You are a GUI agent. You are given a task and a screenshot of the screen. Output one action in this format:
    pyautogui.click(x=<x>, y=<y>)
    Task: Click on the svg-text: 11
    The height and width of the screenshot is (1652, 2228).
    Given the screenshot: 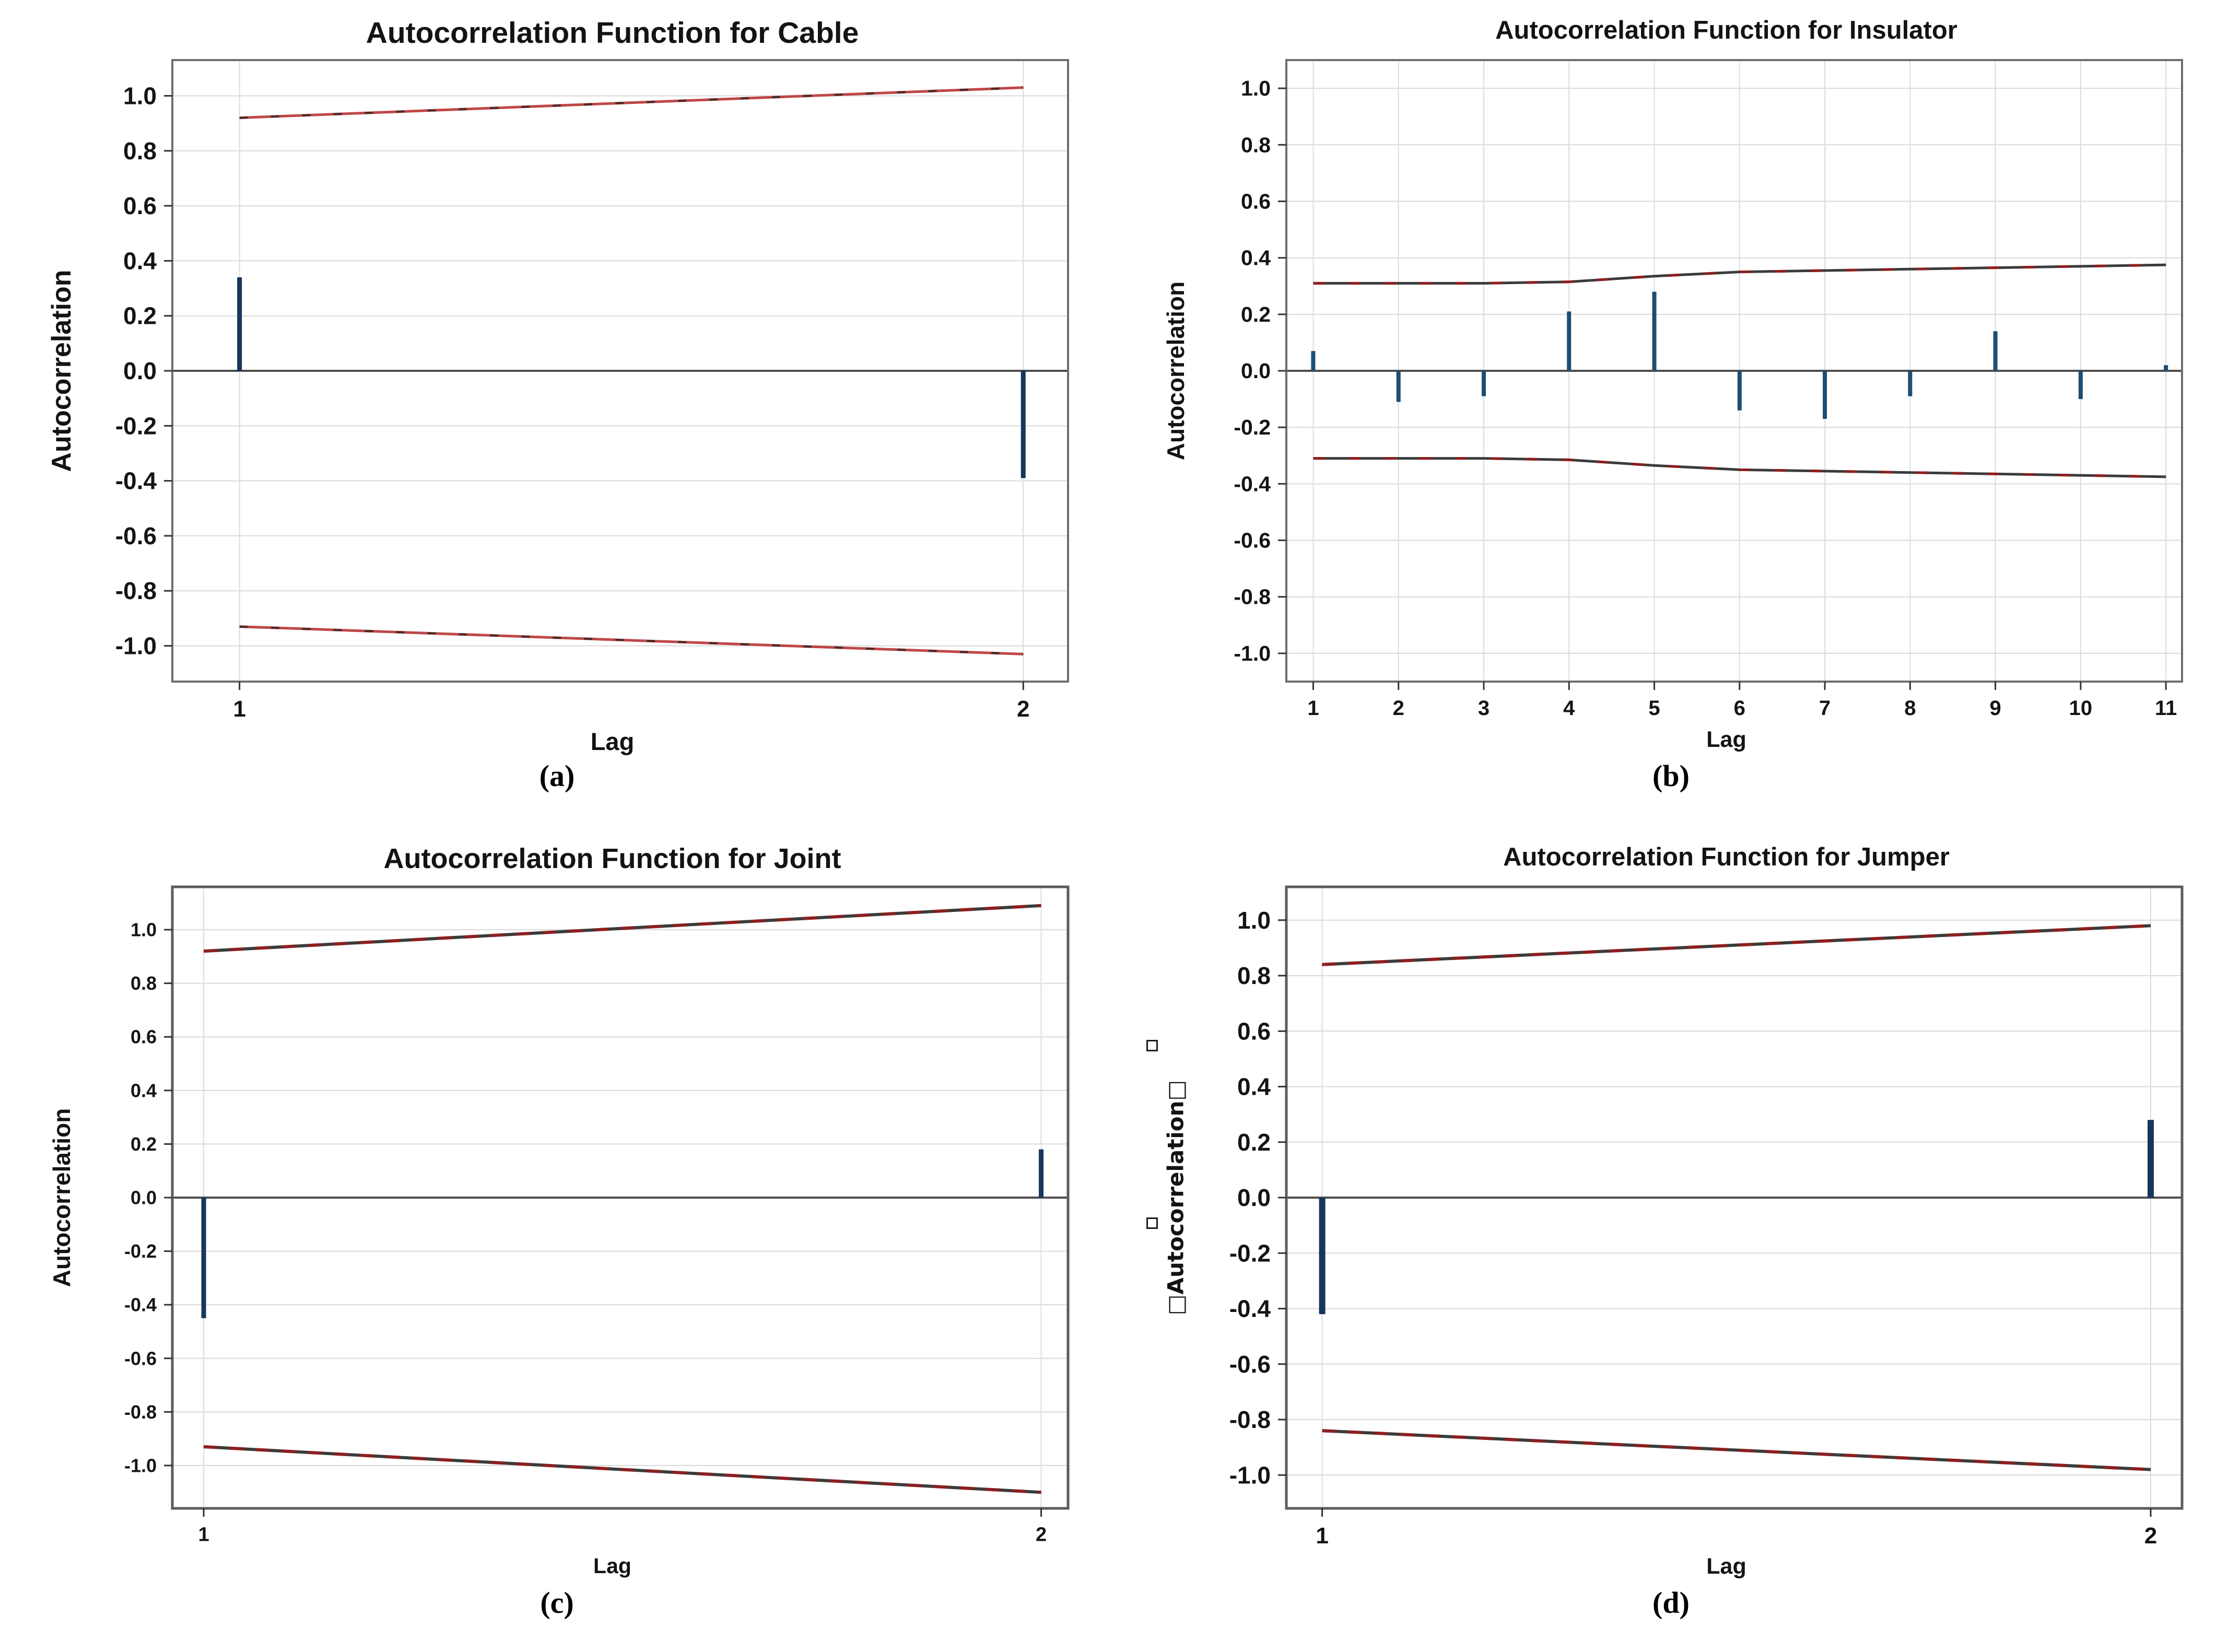 What is the action you would take?
    pyautogui.click(x=2166, y=708)
    